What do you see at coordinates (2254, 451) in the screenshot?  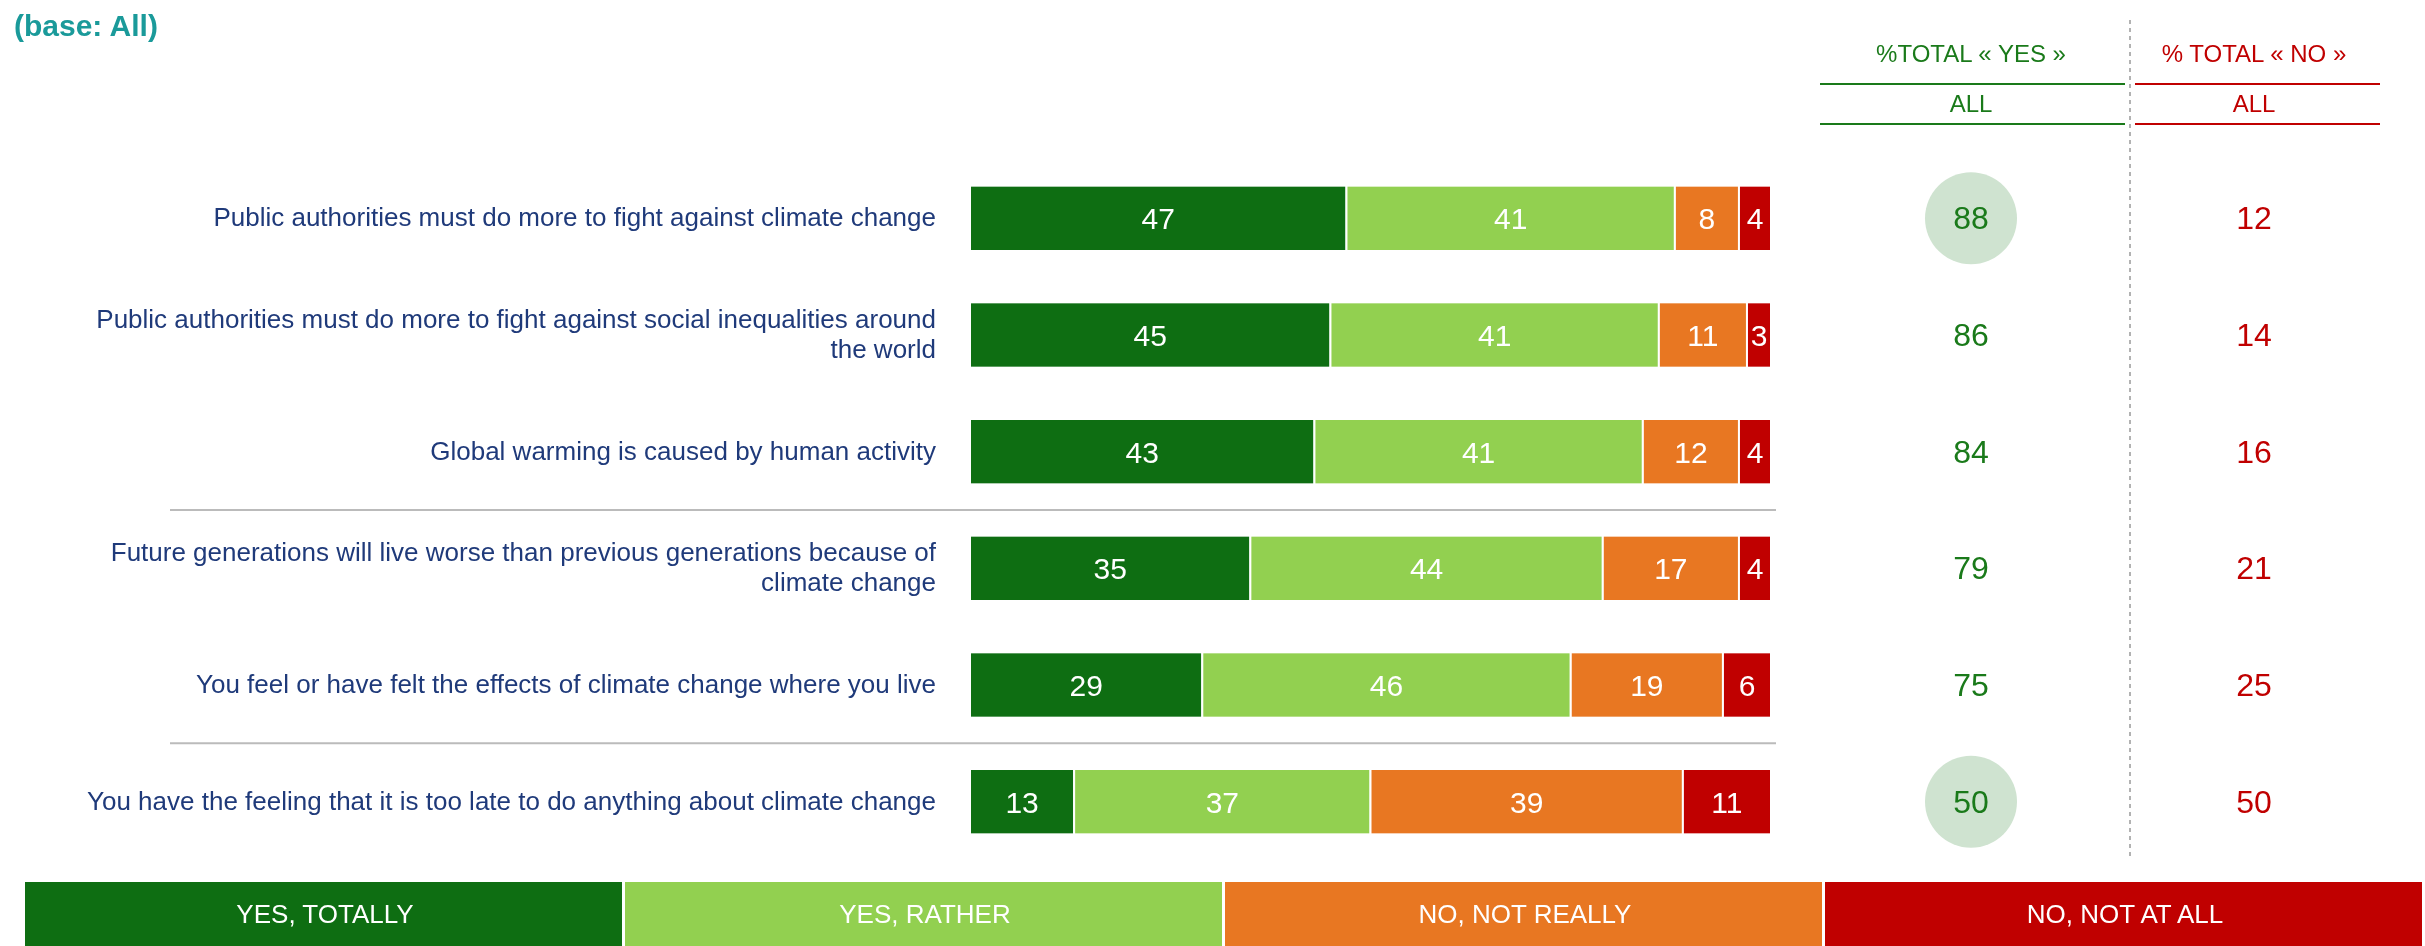 I see `text: 16` at bounding box center [2254, 451].